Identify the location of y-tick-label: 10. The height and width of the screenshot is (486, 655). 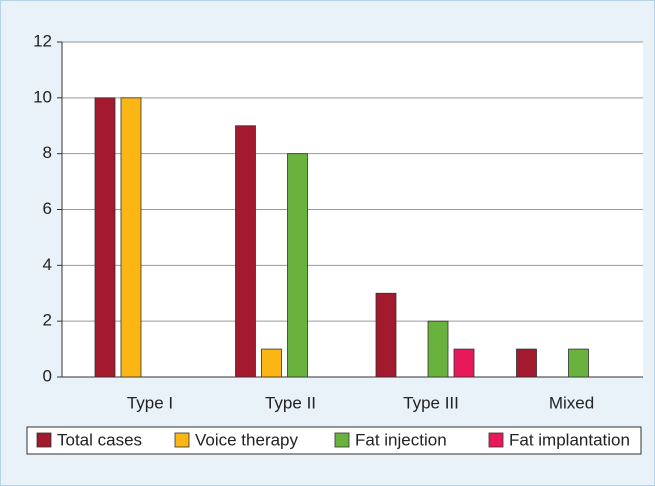
(42, 96).